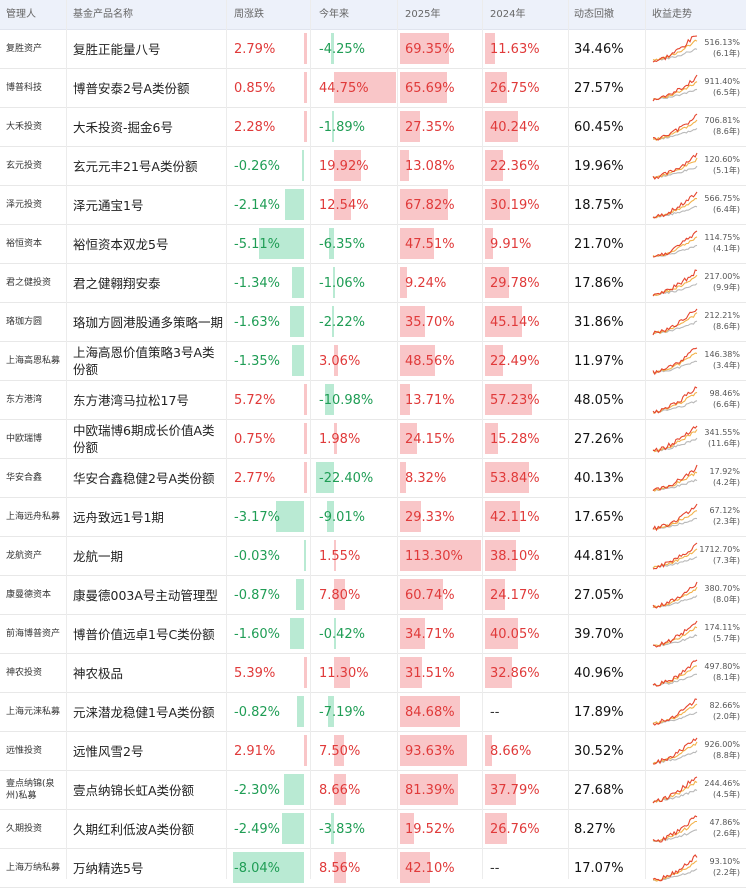 Image resolution: width=746 pixels, height=888 pixels. Describe the element at coordinates (697, 790) in the screenshot. I see `return-trend-cell: 244.46% (4.5年)` at that location.